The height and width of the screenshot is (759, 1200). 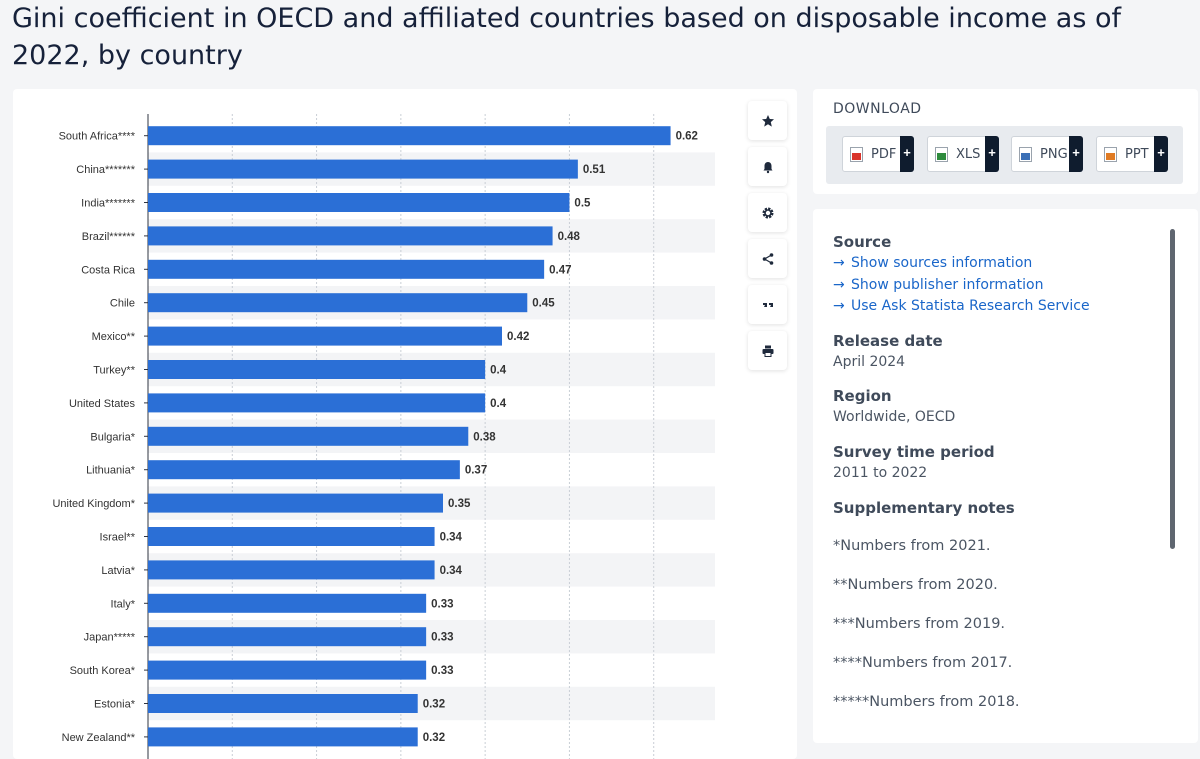 I want to click on download-ppt-button: PPT +, so click(x=1132, y=154).